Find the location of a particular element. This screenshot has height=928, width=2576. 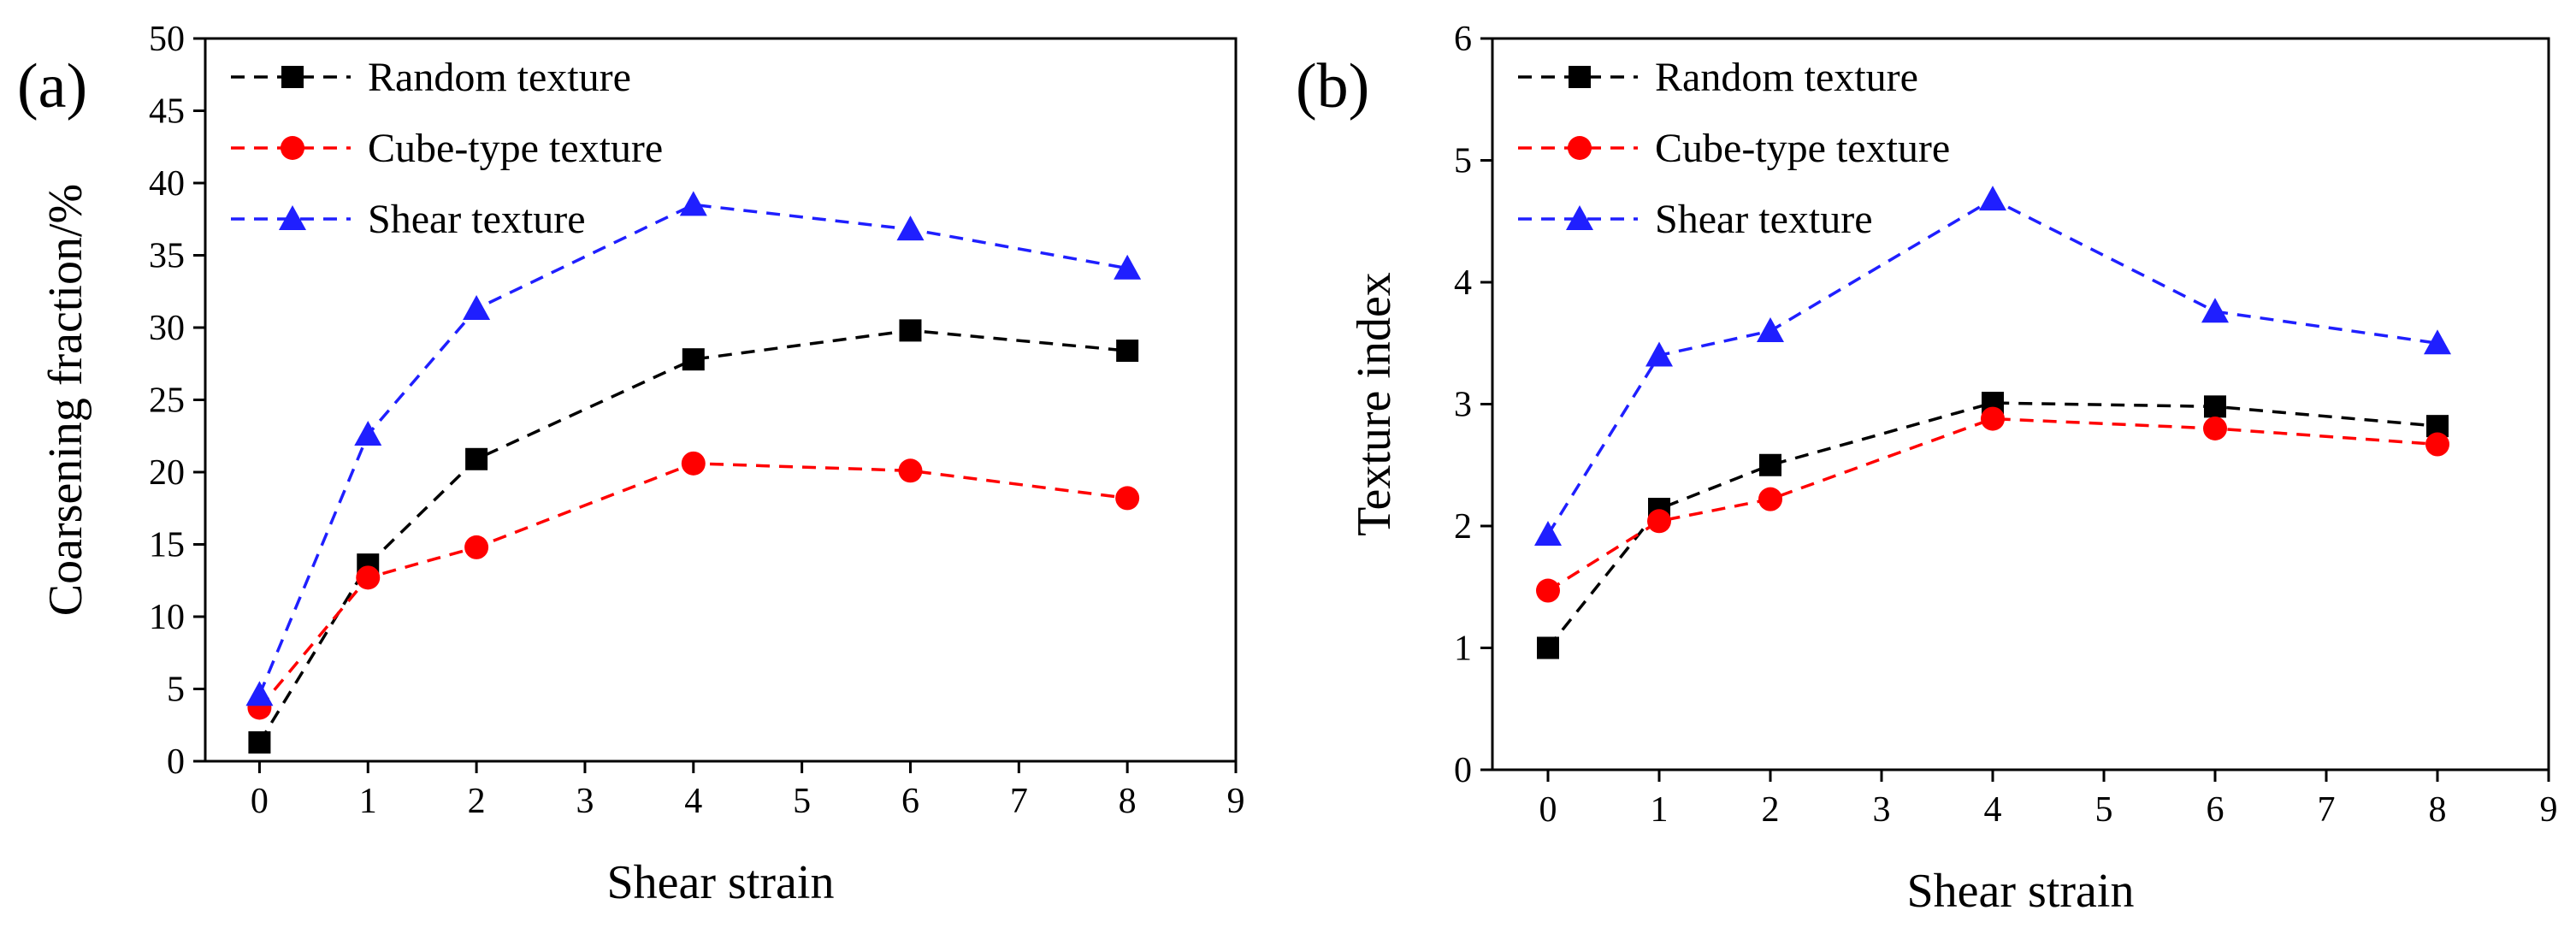

y-tick-label: 15 is located at coordinates (167, 546).